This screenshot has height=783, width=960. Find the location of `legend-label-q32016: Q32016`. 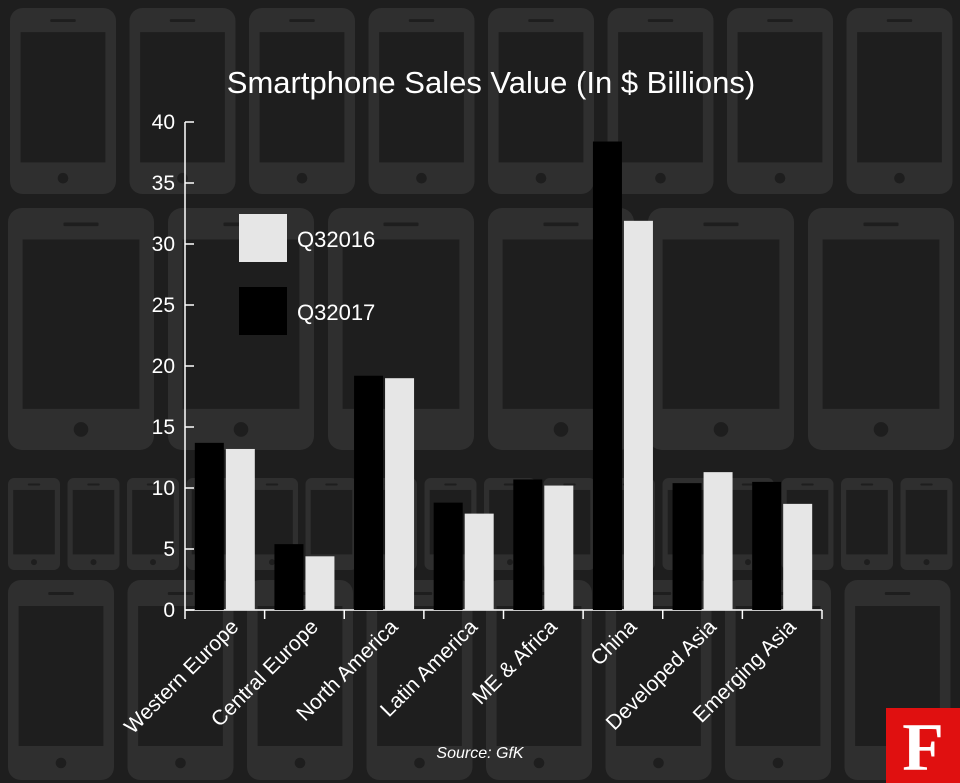

legend-label-q32016: Q32016 is located at coordinates (336, 239).